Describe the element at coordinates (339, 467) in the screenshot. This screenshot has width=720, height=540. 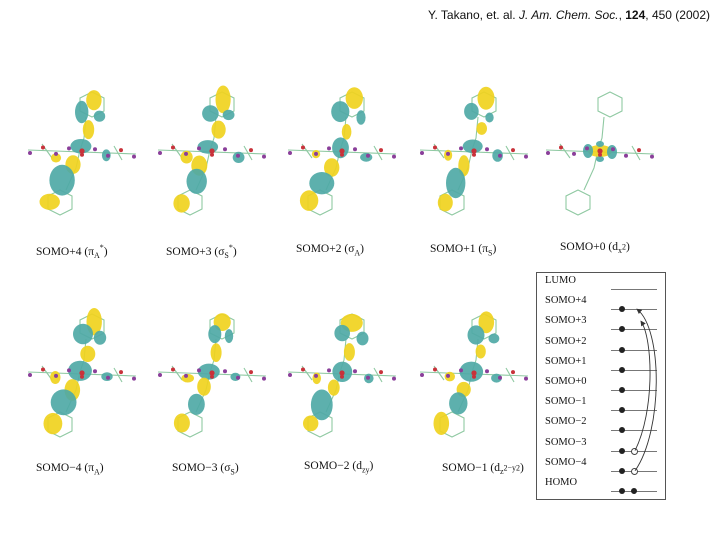
I see `caption-somo-minus-2: SOMO−2 (dzy)` at that location.